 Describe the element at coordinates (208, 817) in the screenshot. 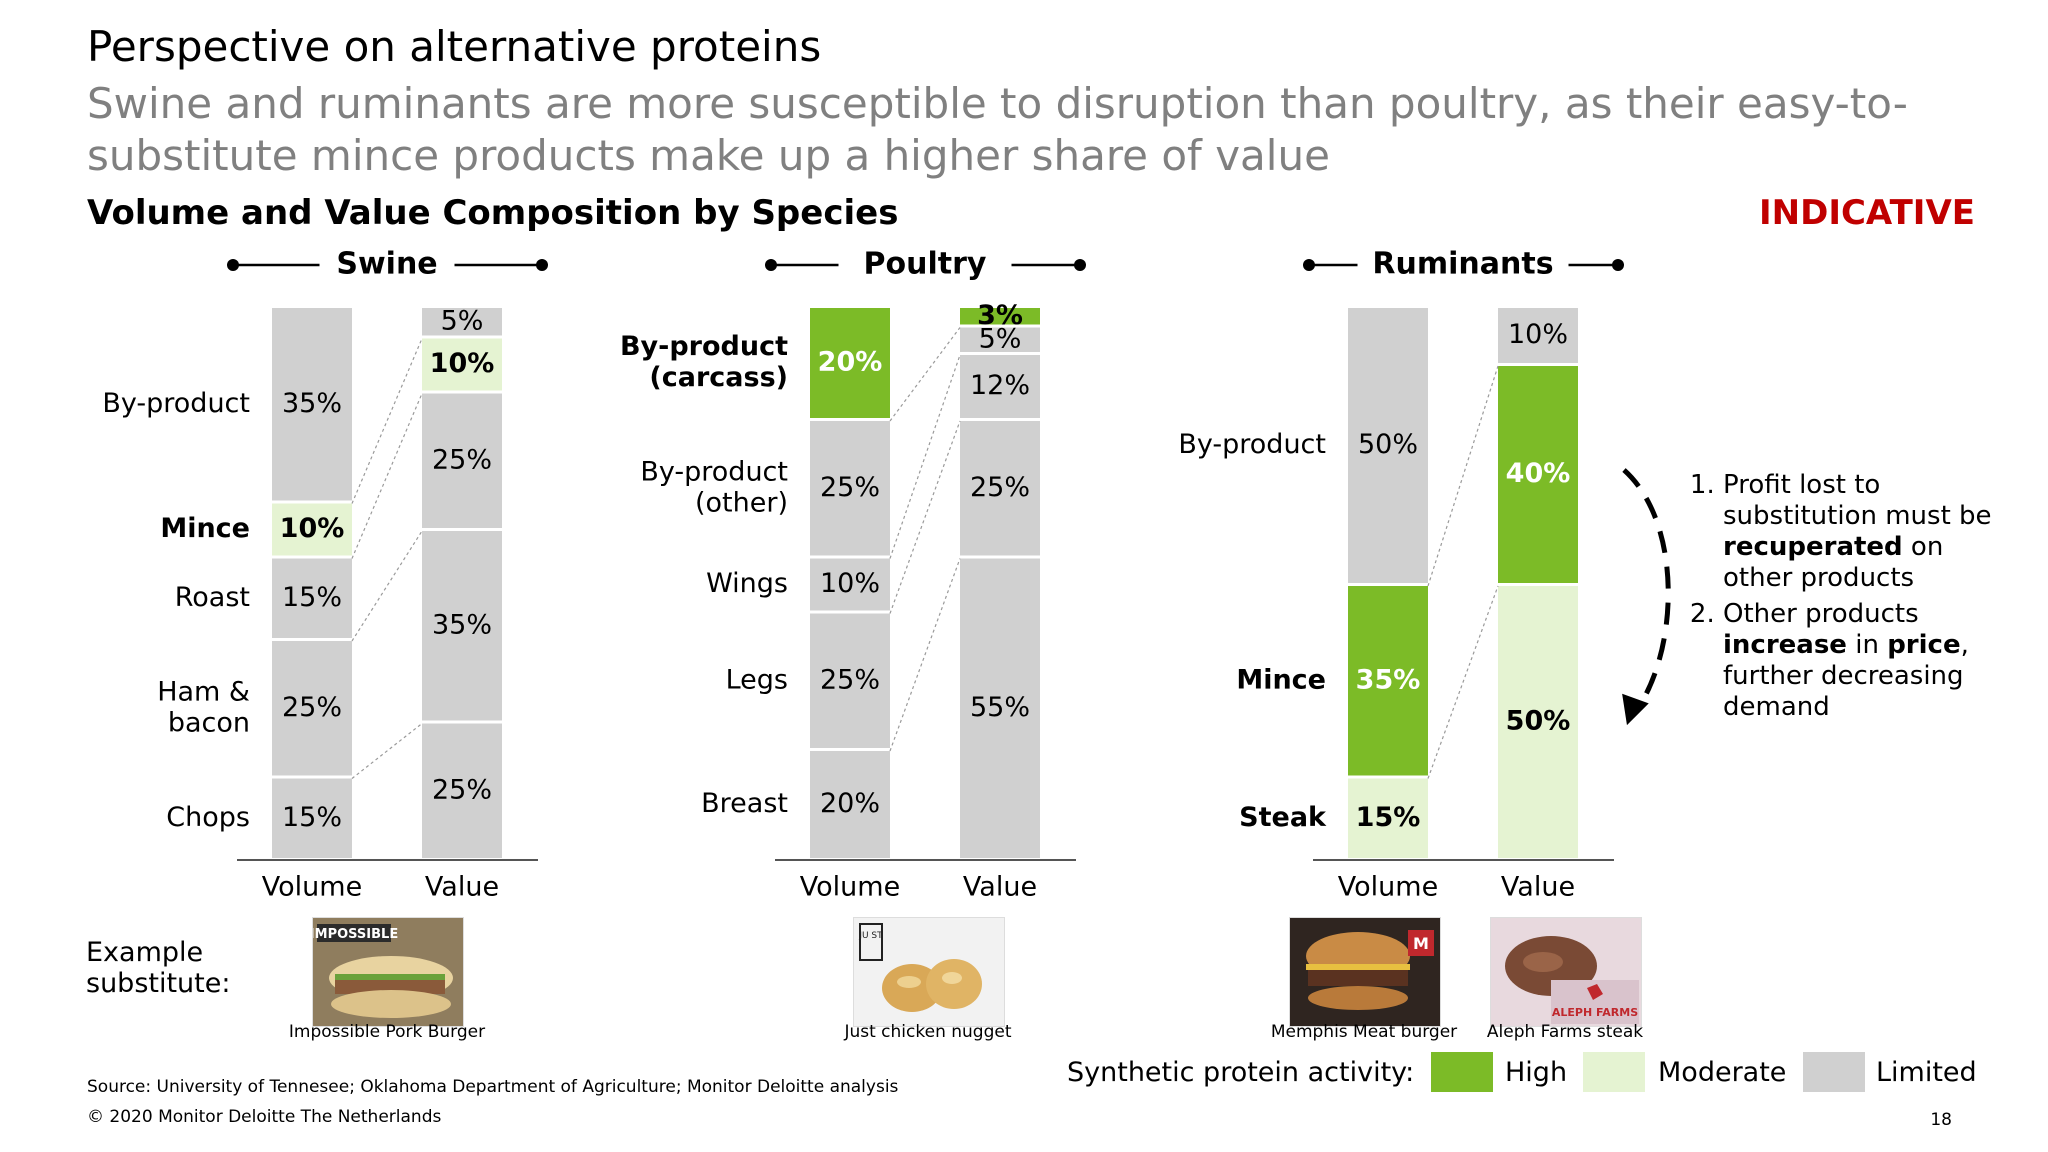

I see `swine-category-label-0: Chops` at that location.